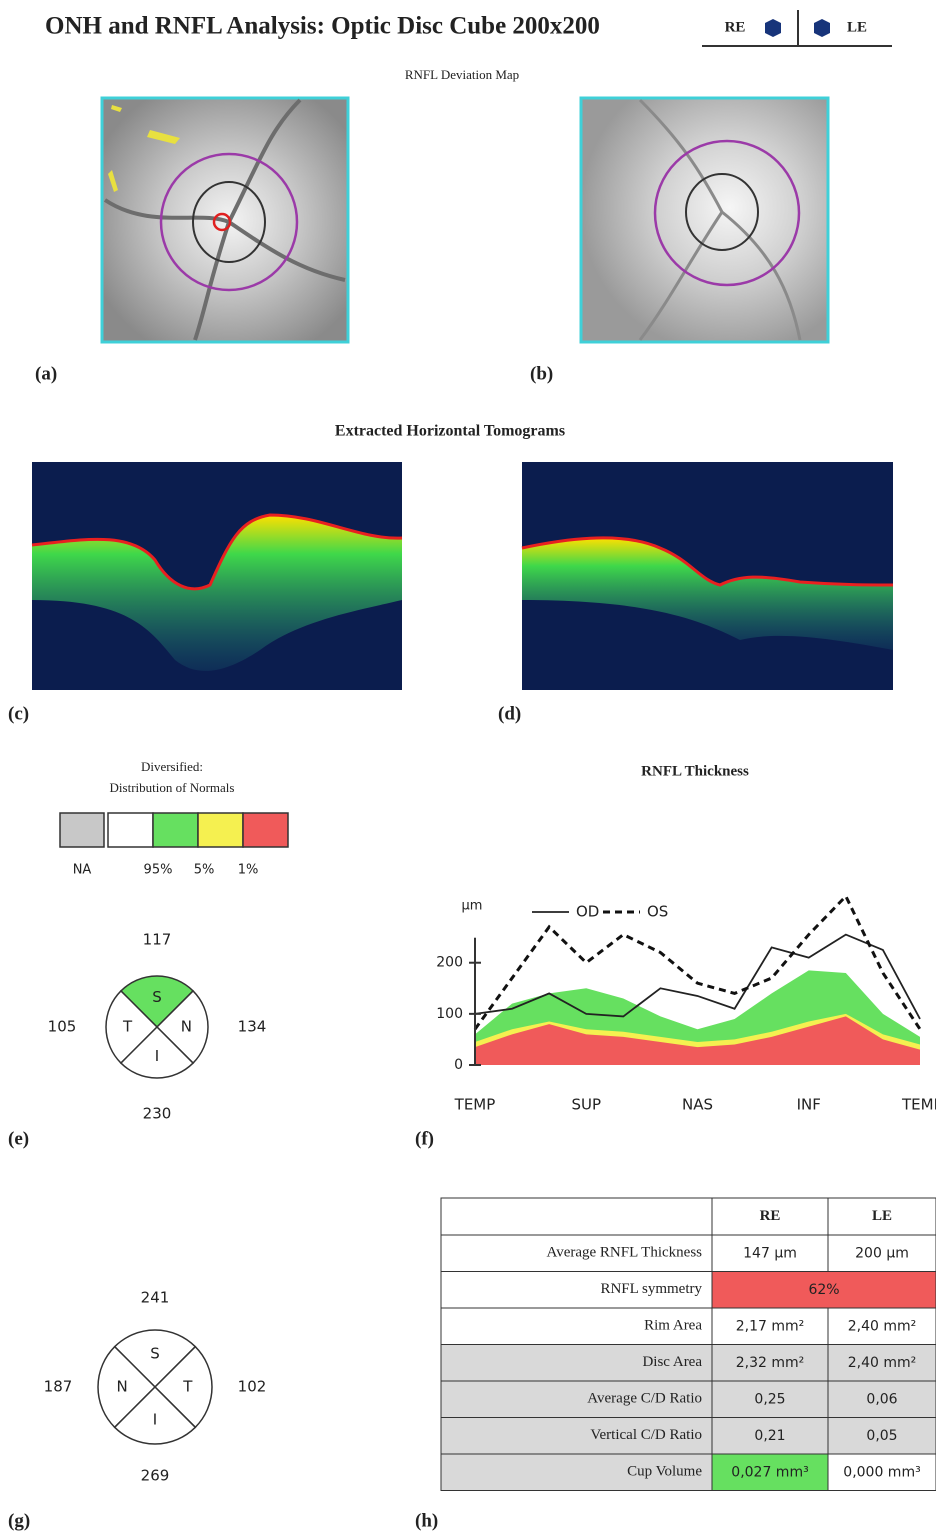 Image resolution: width=936 pixels, height=1532 pixels. I want to click on quadrant-diagram: S 241 N 187 T 102 I 269, so click(155, 1387).